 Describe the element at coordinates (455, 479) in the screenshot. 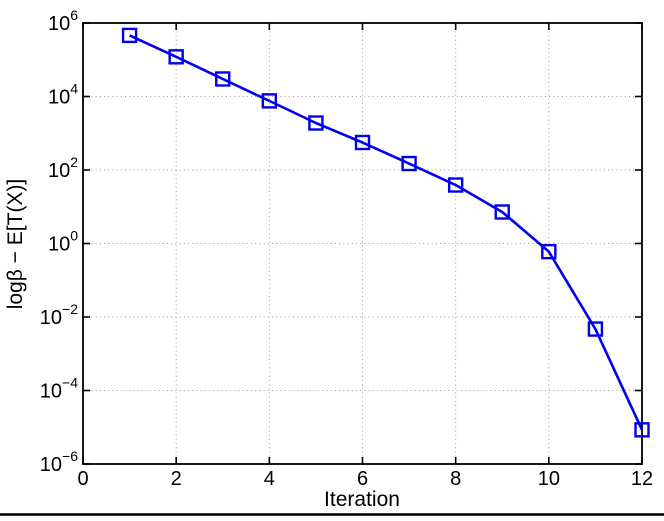

I see `x-tick-label: 8` at that location.